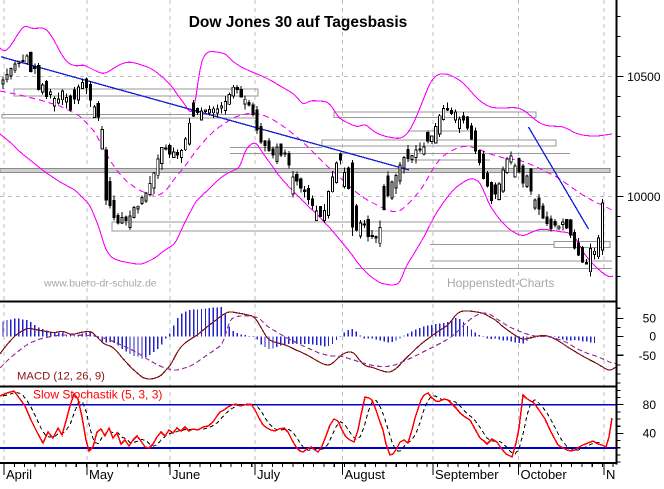 This screenshot has width=664, height=489. Describe the element at coordinates (19, 474) in the screenshot. I see `svg-text: April` at that location.